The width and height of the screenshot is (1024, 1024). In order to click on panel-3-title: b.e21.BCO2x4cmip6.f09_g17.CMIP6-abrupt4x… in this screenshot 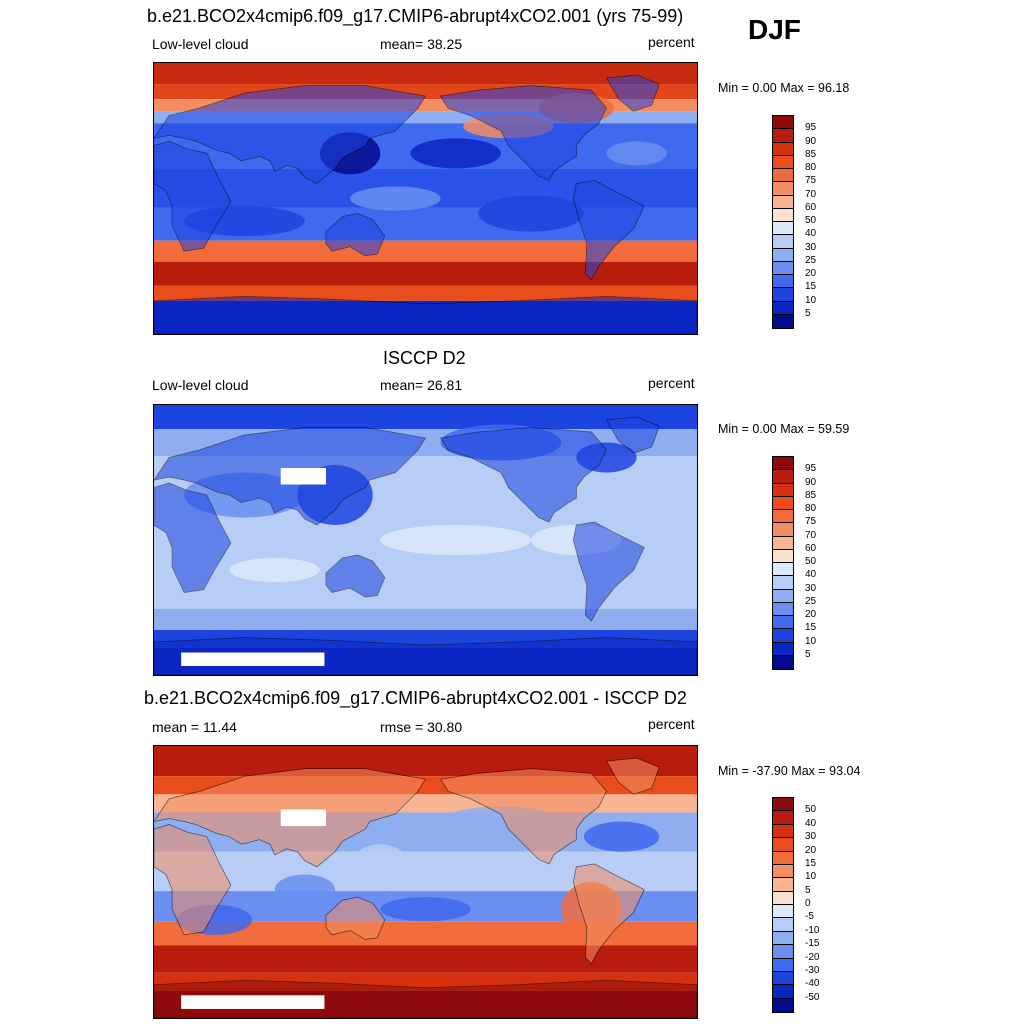, I will do `click(415, 698)`.